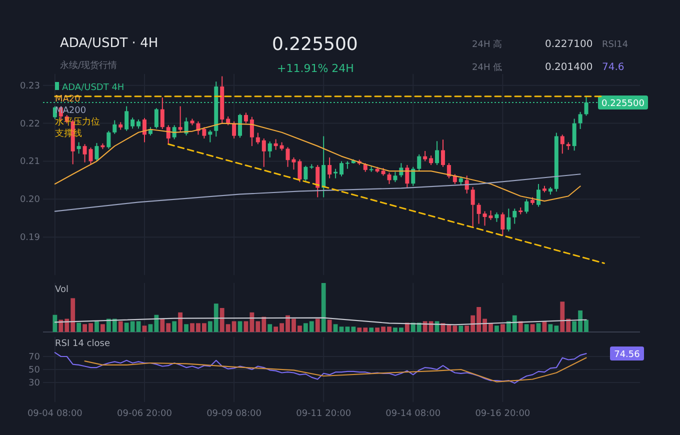  What do you see at coordinates (55, 414) in the screenshot?
I see `x-tick-label: 09-04 08:00` at bounding box center [55, 414].